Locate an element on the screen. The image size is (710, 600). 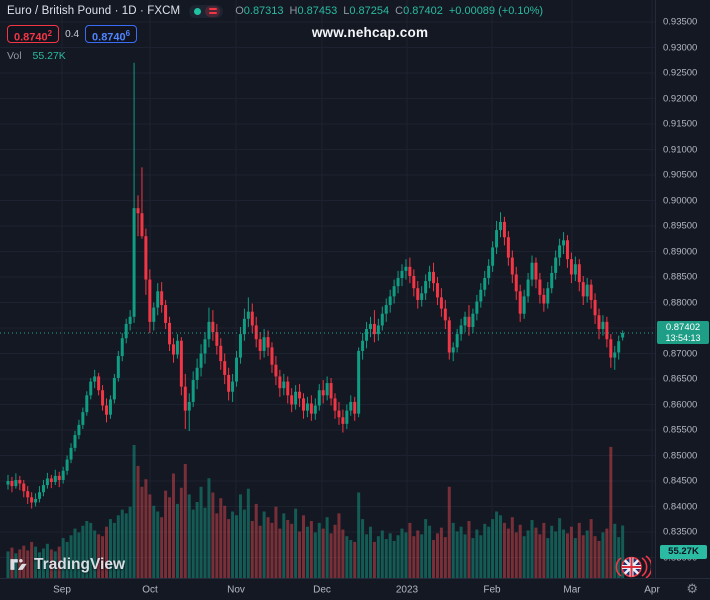
time-tick-label: Feb is located at coordinates (492, 590).